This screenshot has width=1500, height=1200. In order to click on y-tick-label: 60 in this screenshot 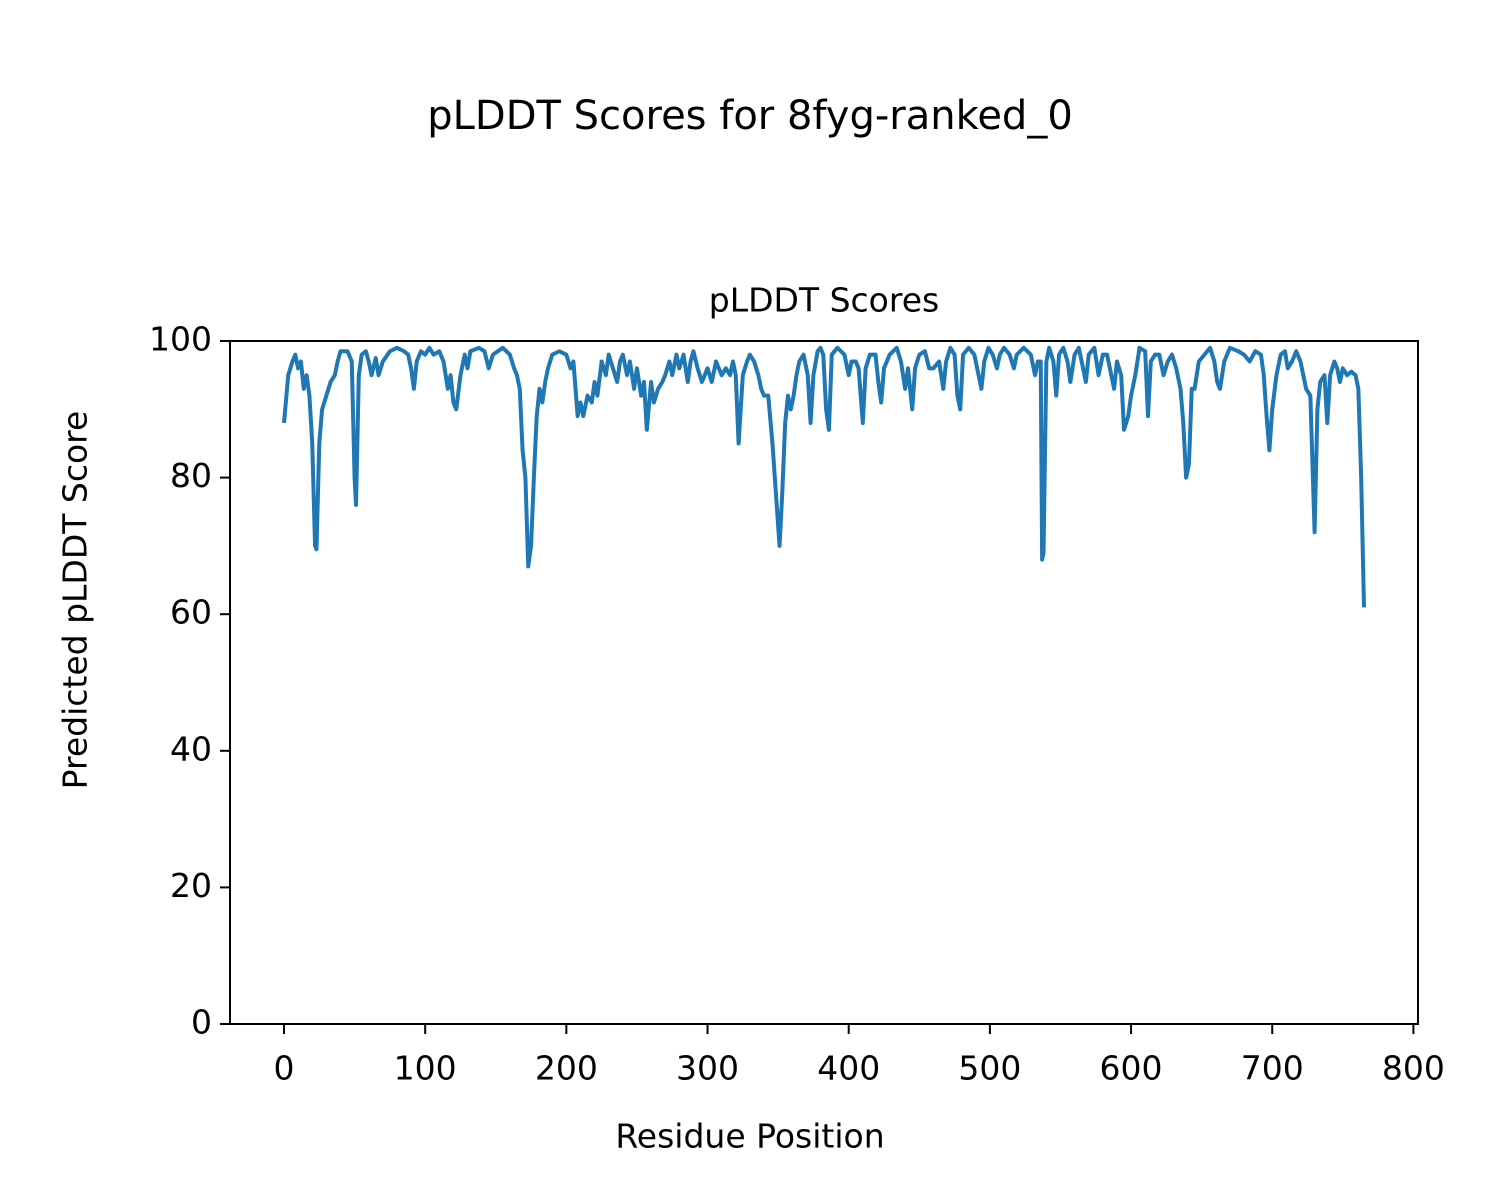, I will do `click(191, 612)`.